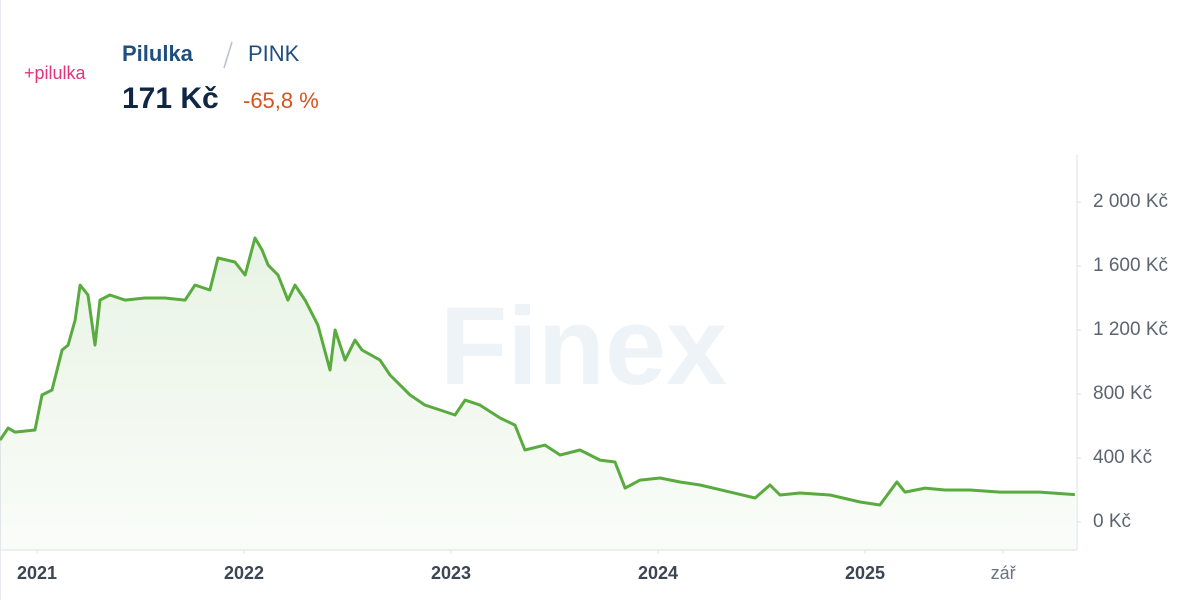 The width and height of the screenshot is (1200, 605). I want to click on separator, so click(228, 55).